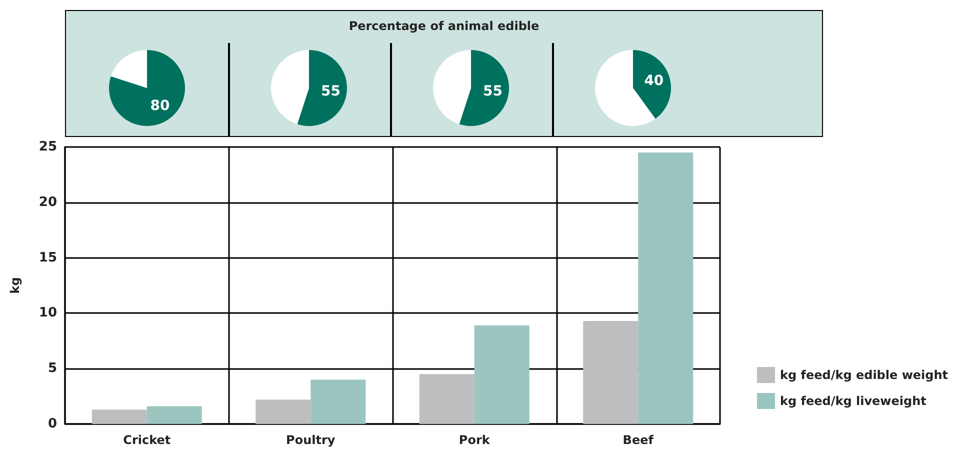 Image resolution: width=962 pixels, height=450 pixels. Describe the element at coordinates (47, 147) in the screenshot. I see `y-tick-label: 25` at that location.